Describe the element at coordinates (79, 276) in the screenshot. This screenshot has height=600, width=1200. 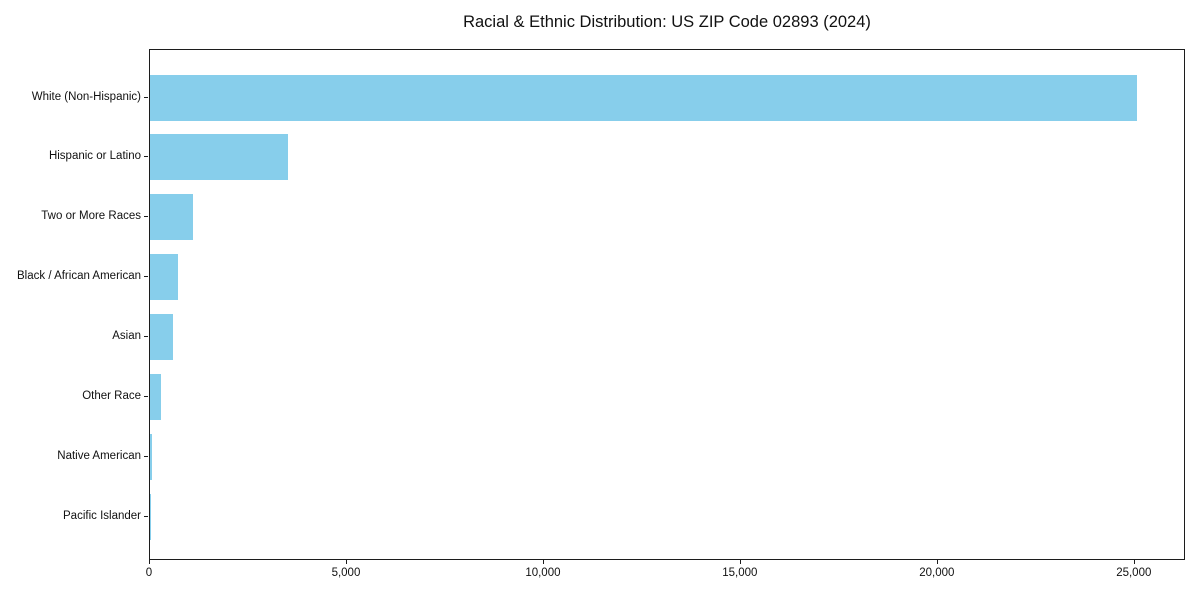
I see `category-label: Black / African American` at that location.